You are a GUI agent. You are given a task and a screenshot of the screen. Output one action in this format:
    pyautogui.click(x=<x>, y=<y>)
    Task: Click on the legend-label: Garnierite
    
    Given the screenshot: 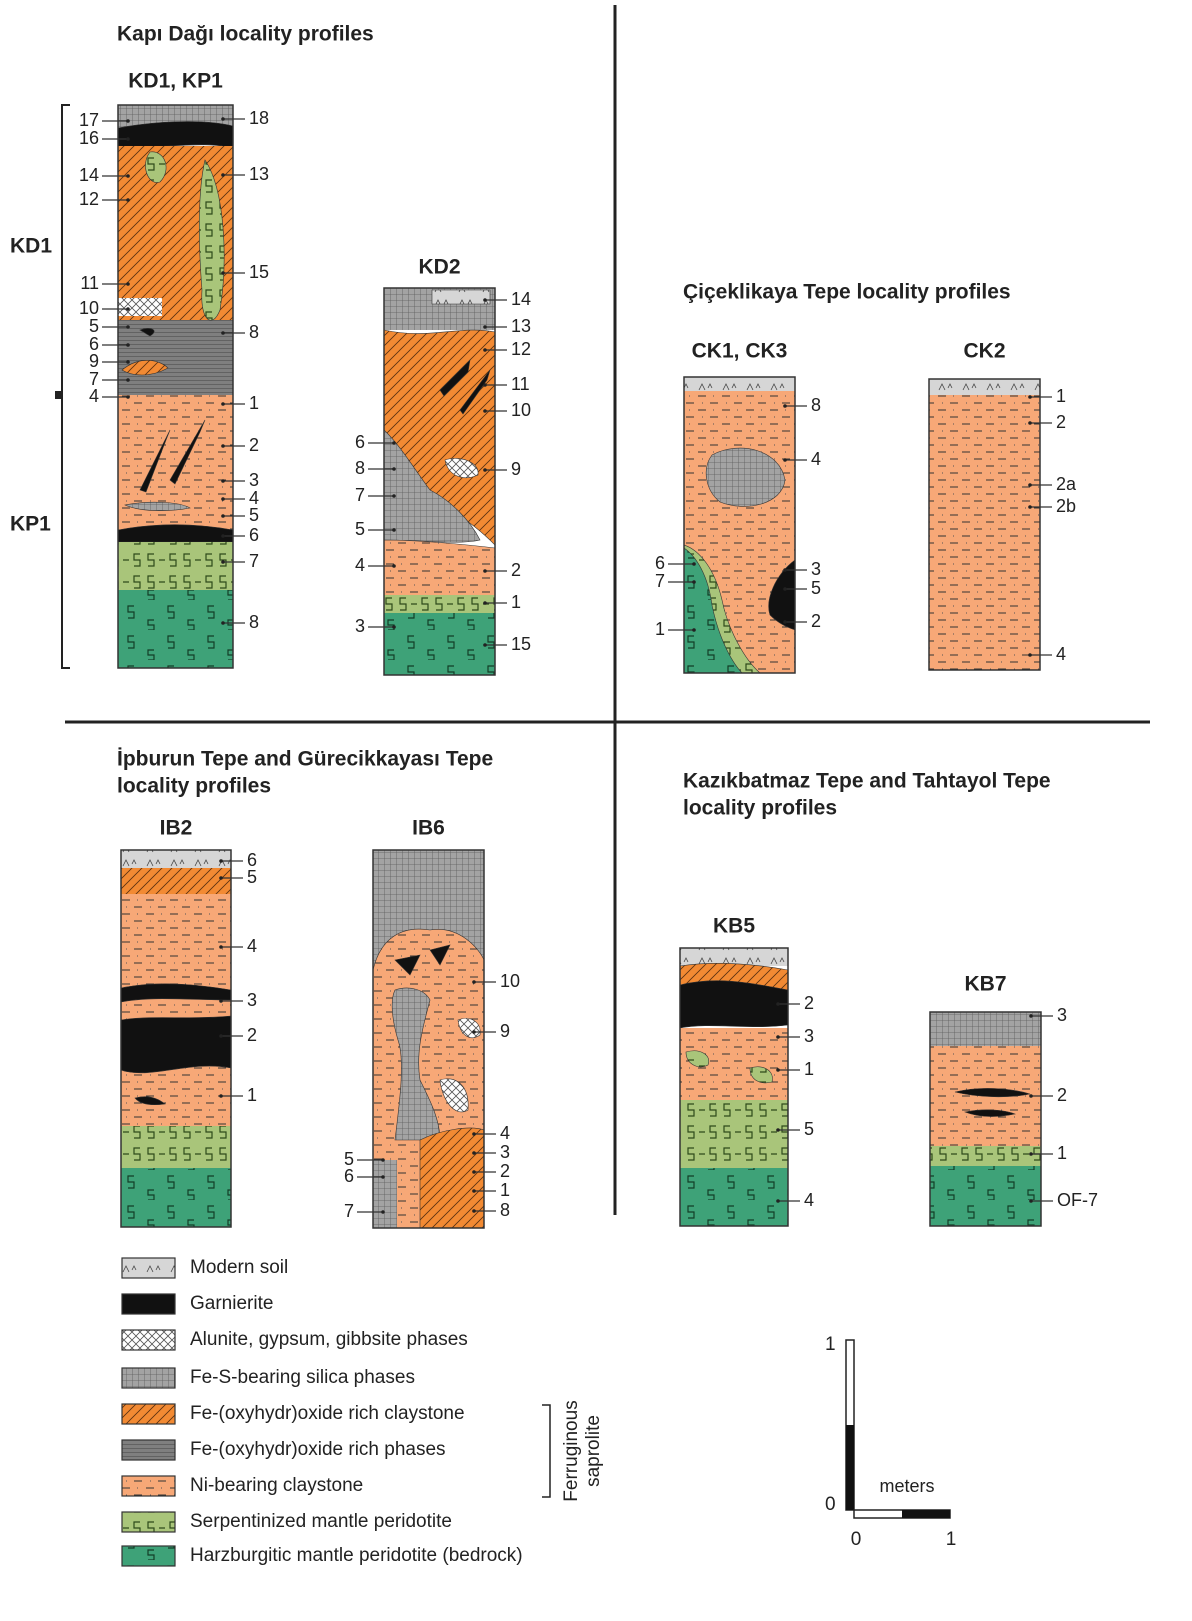 What is the action you would take?
    pyautogui.click(x=231, y=1303)
    